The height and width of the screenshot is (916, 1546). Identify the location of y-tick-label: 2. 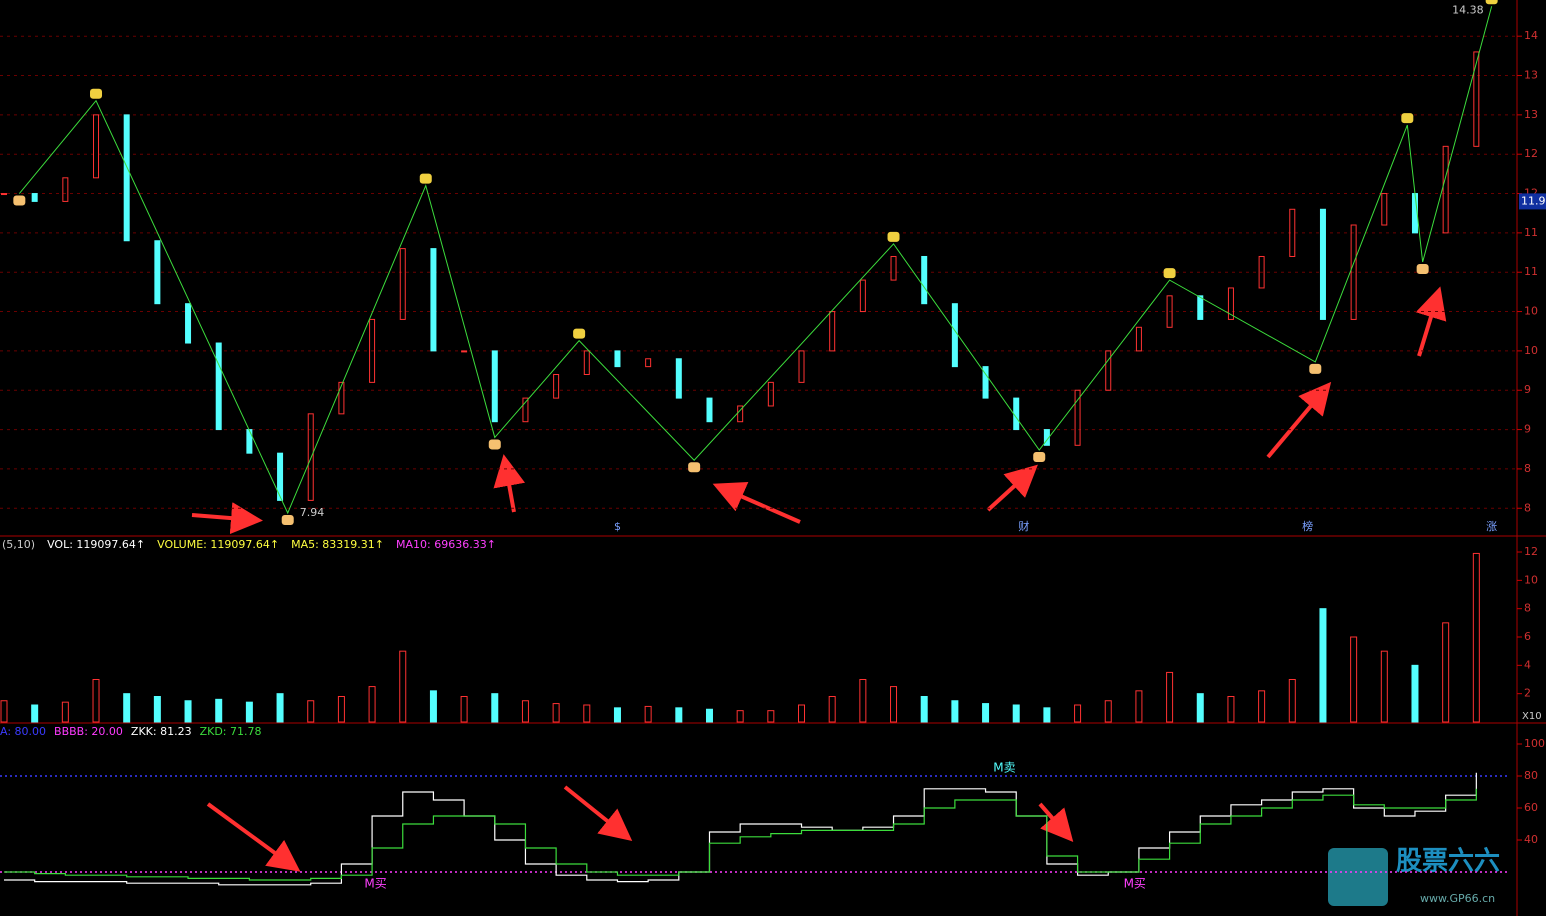
(1527, 693).